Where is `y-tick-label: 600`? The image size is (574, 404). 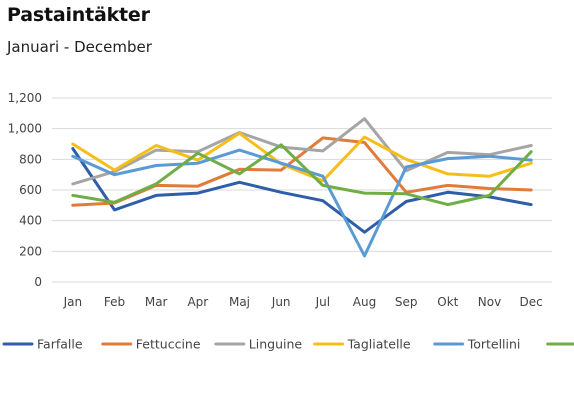
y-tick-label: 600 is located at coordinates (30, 190).